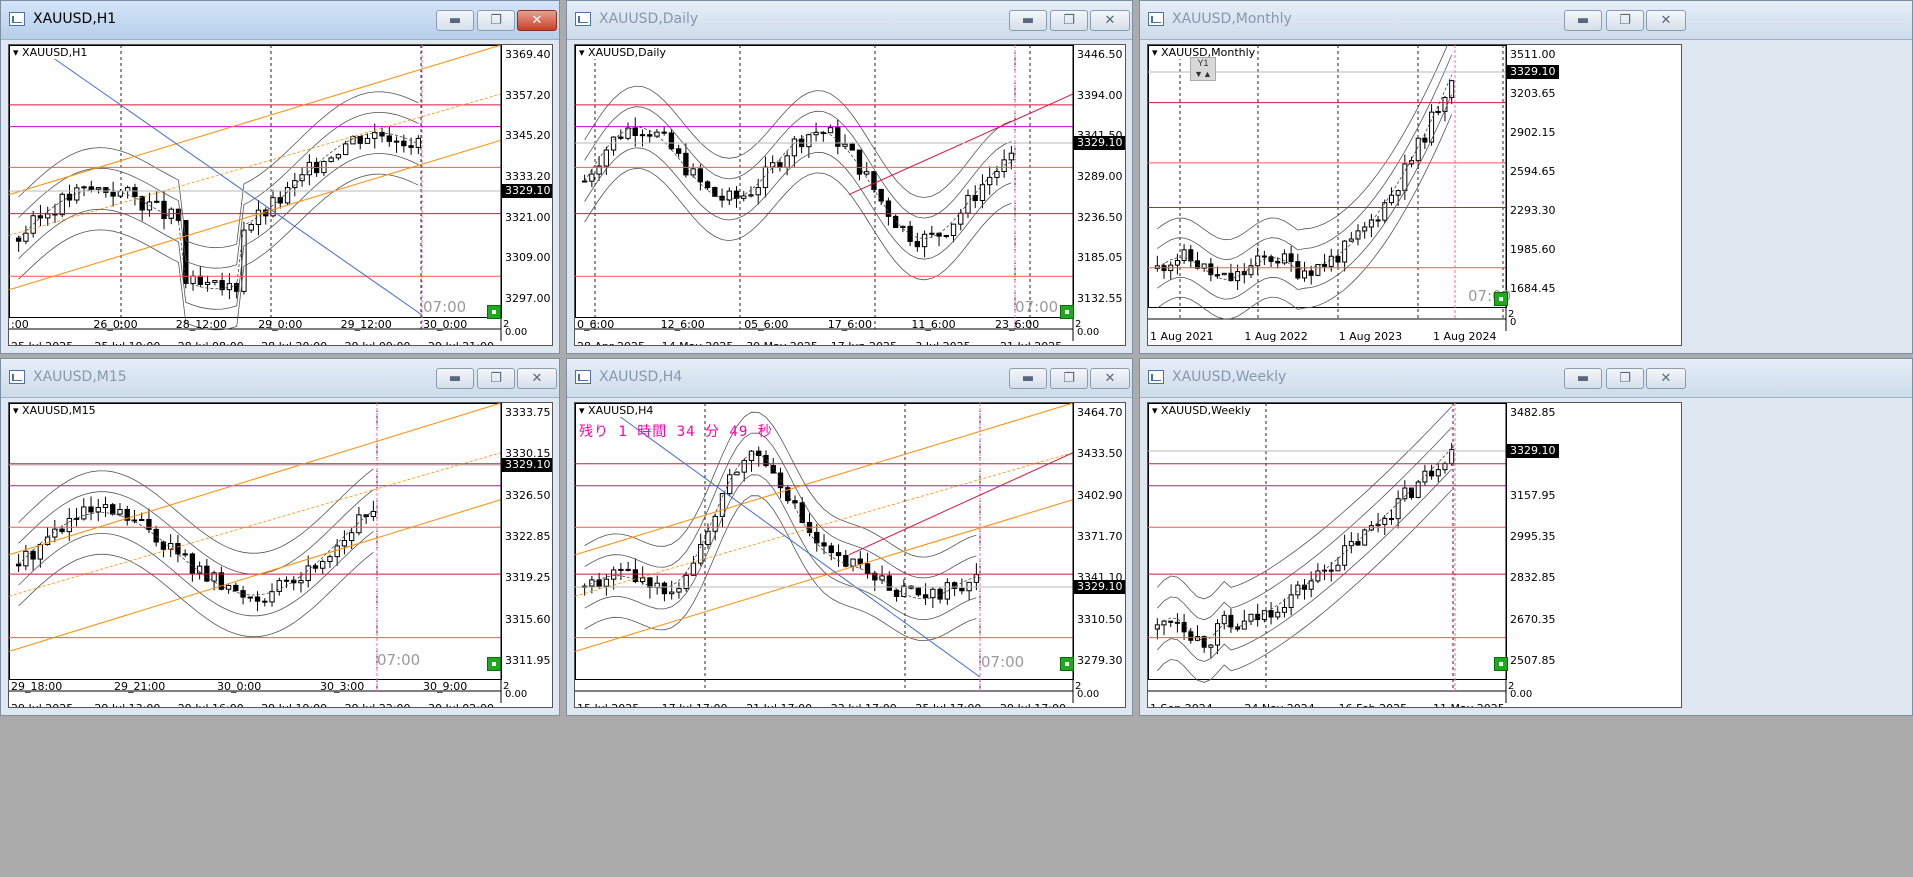 The height and width of the screenshot is (877, 1913). Describe the element at coordinates (516, 332) in the screenshot. I see `indicator-scale-label: 0.00` at that location.